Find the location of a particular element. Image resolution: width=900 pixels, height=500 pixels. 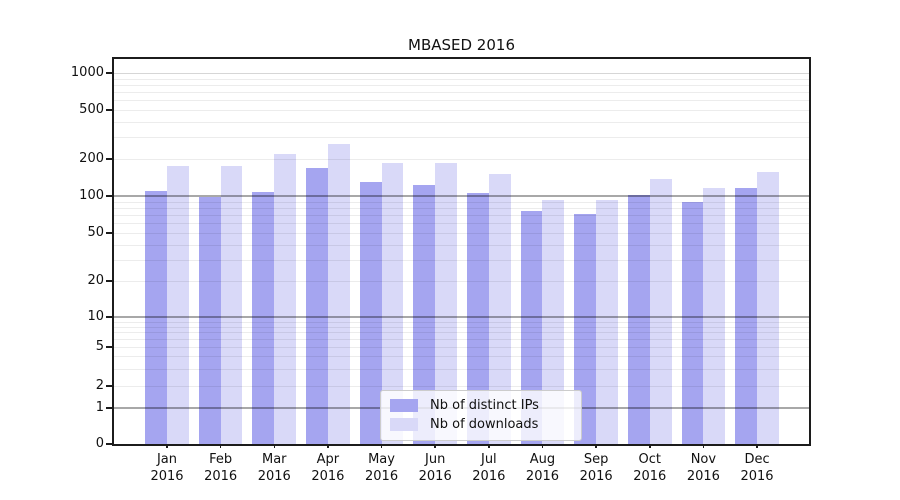

x-tick-label: Sep 2016 is located at coordinates (596, 468).